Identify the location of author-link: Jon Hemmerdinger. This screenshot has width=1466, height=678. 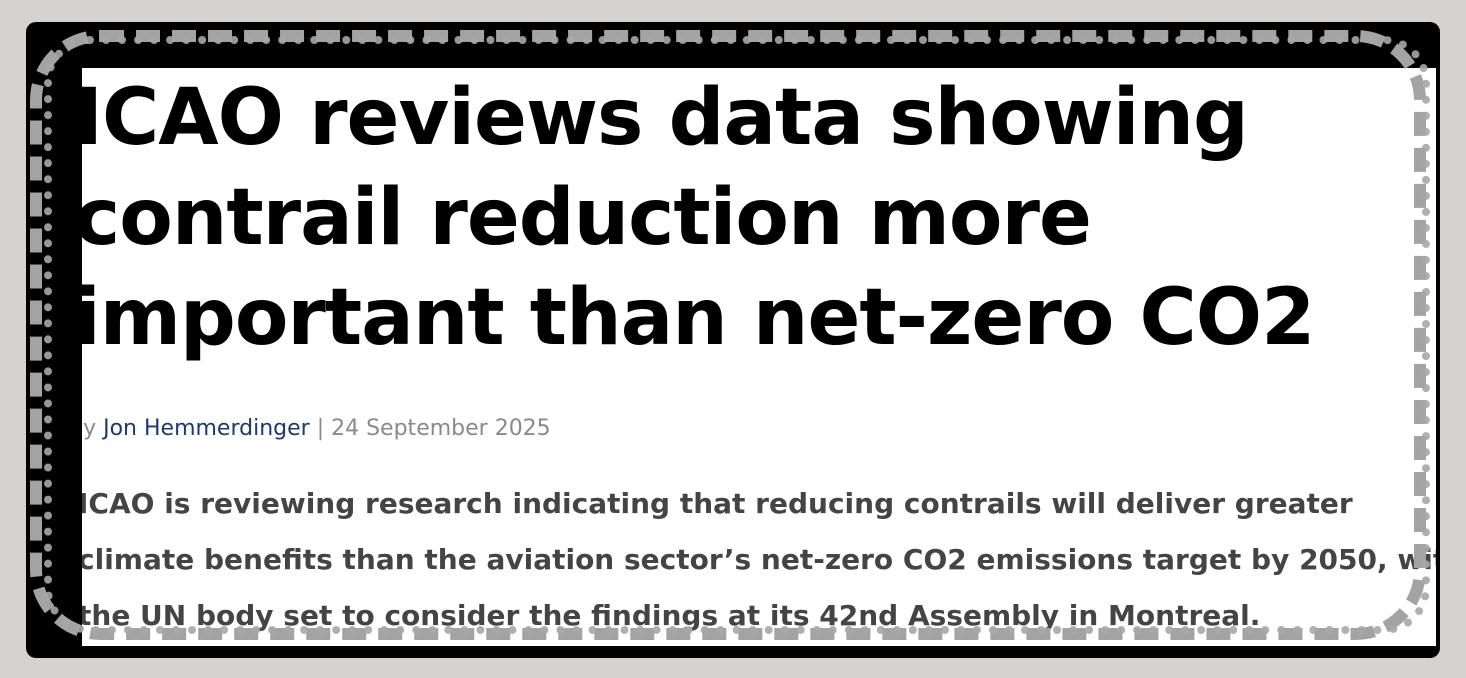
(206, 428).